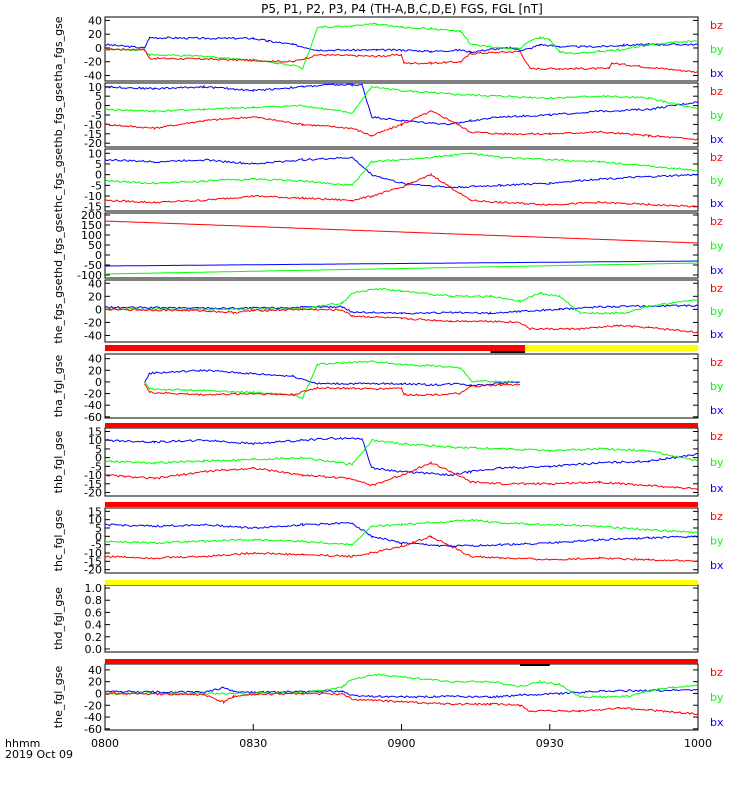  I want to click on y-tick-label: 0.8, so click(94, 600).